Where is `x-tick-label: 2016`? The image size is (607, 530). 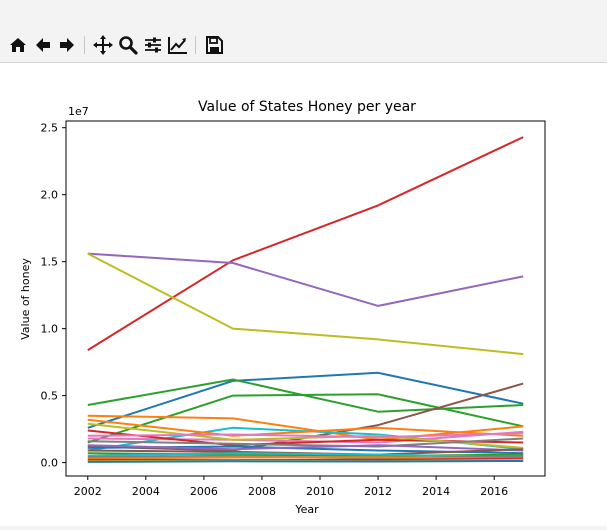
x-tick-label: 2016 is located at coordinates (494, 491).